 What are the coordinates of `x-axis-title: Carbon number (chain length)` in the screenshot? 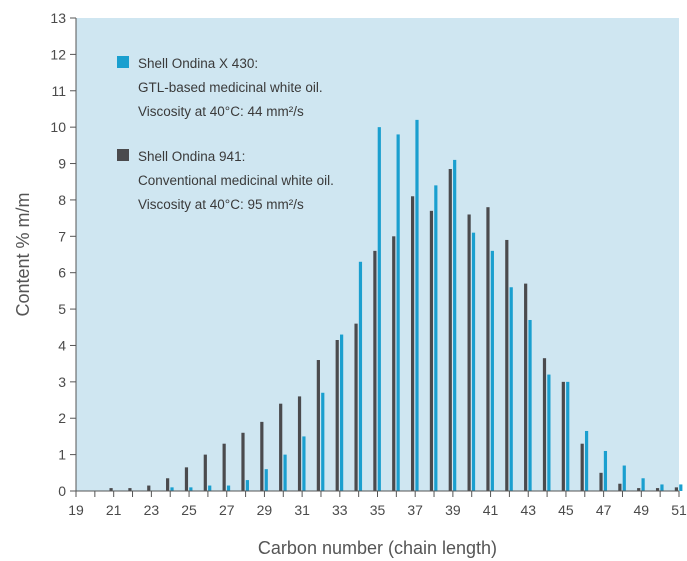 It's located at (377, 548).